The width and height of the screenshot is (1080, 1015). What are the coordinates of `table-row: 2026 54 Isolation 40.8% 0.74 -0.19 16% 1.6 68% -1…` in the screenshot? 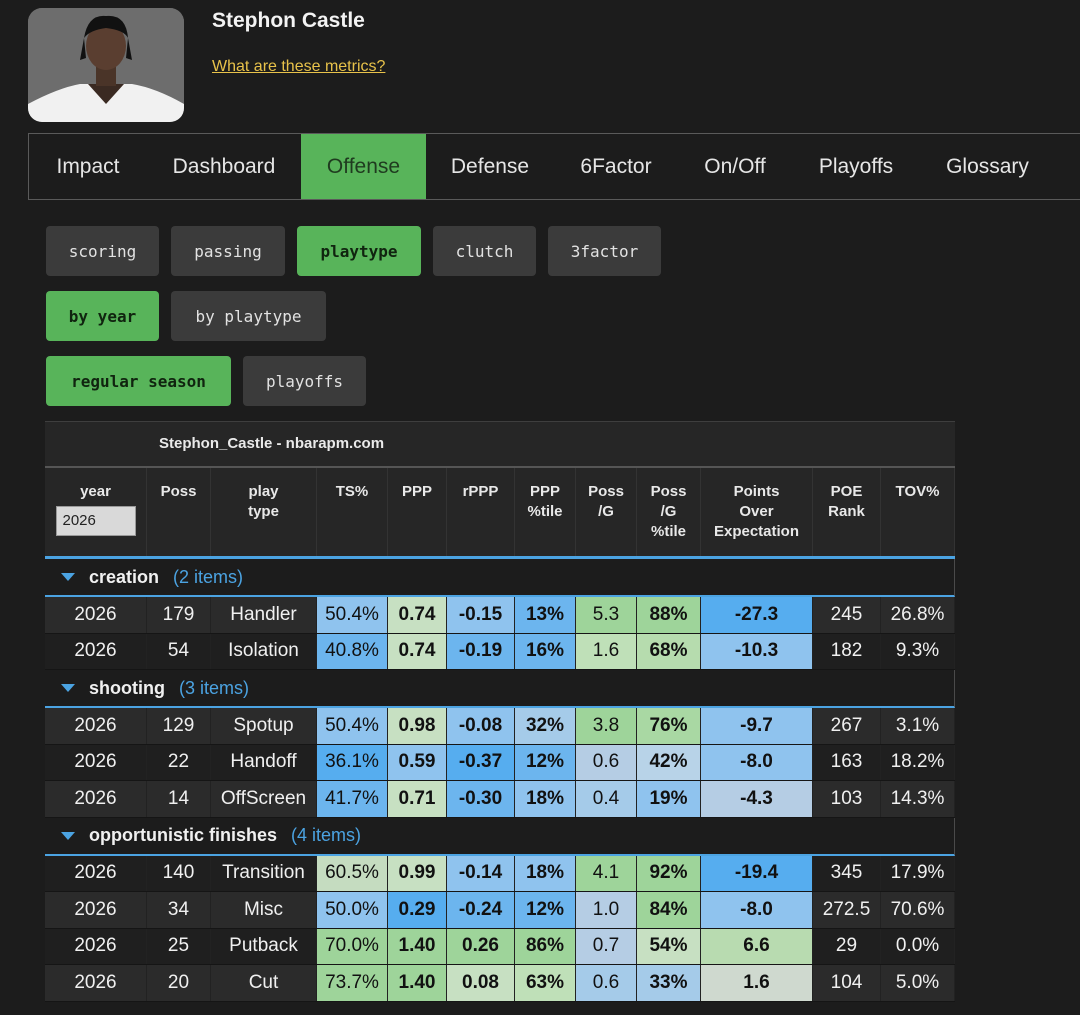 It's located at (500, 651).